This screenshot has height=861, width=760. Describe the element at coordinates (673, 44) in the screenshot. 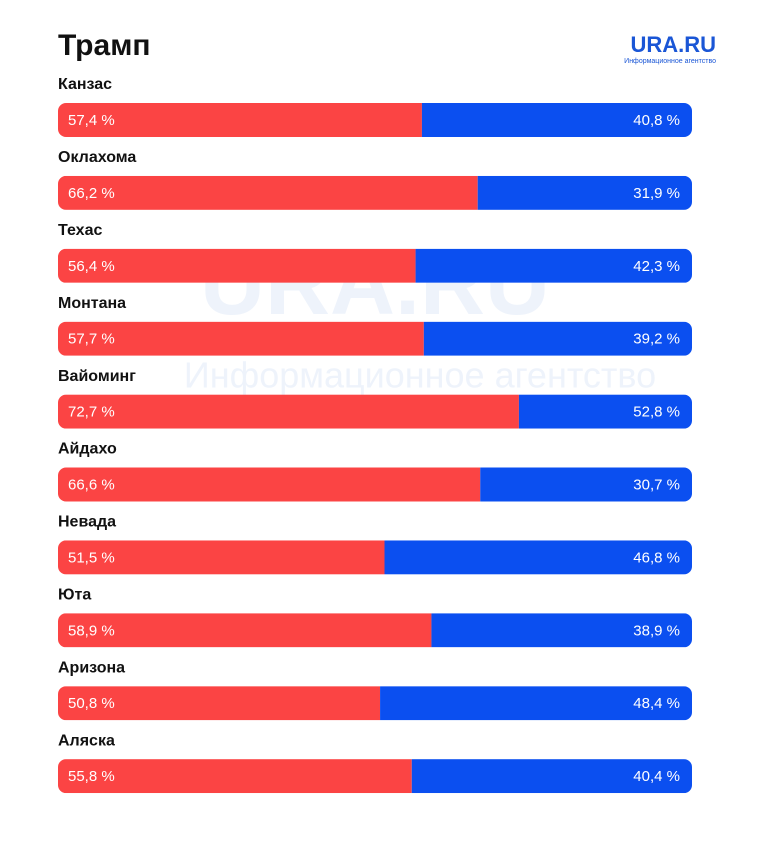

I see `logo-name: URA.RU` at that location.